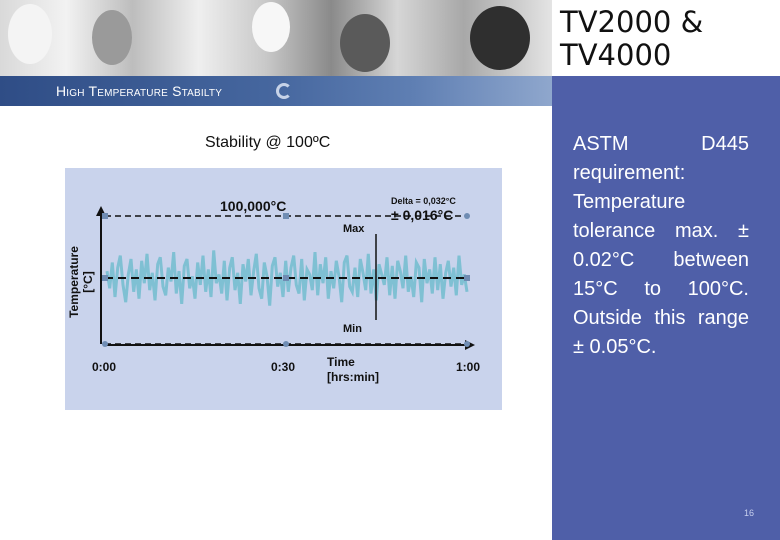 This screenshot has width=780, height=540. What do you see at coordinates (139, 91) in the screenshot?
I see `slide-subtitle: High Temperature Stabilty` at bounding box center [139, 91].